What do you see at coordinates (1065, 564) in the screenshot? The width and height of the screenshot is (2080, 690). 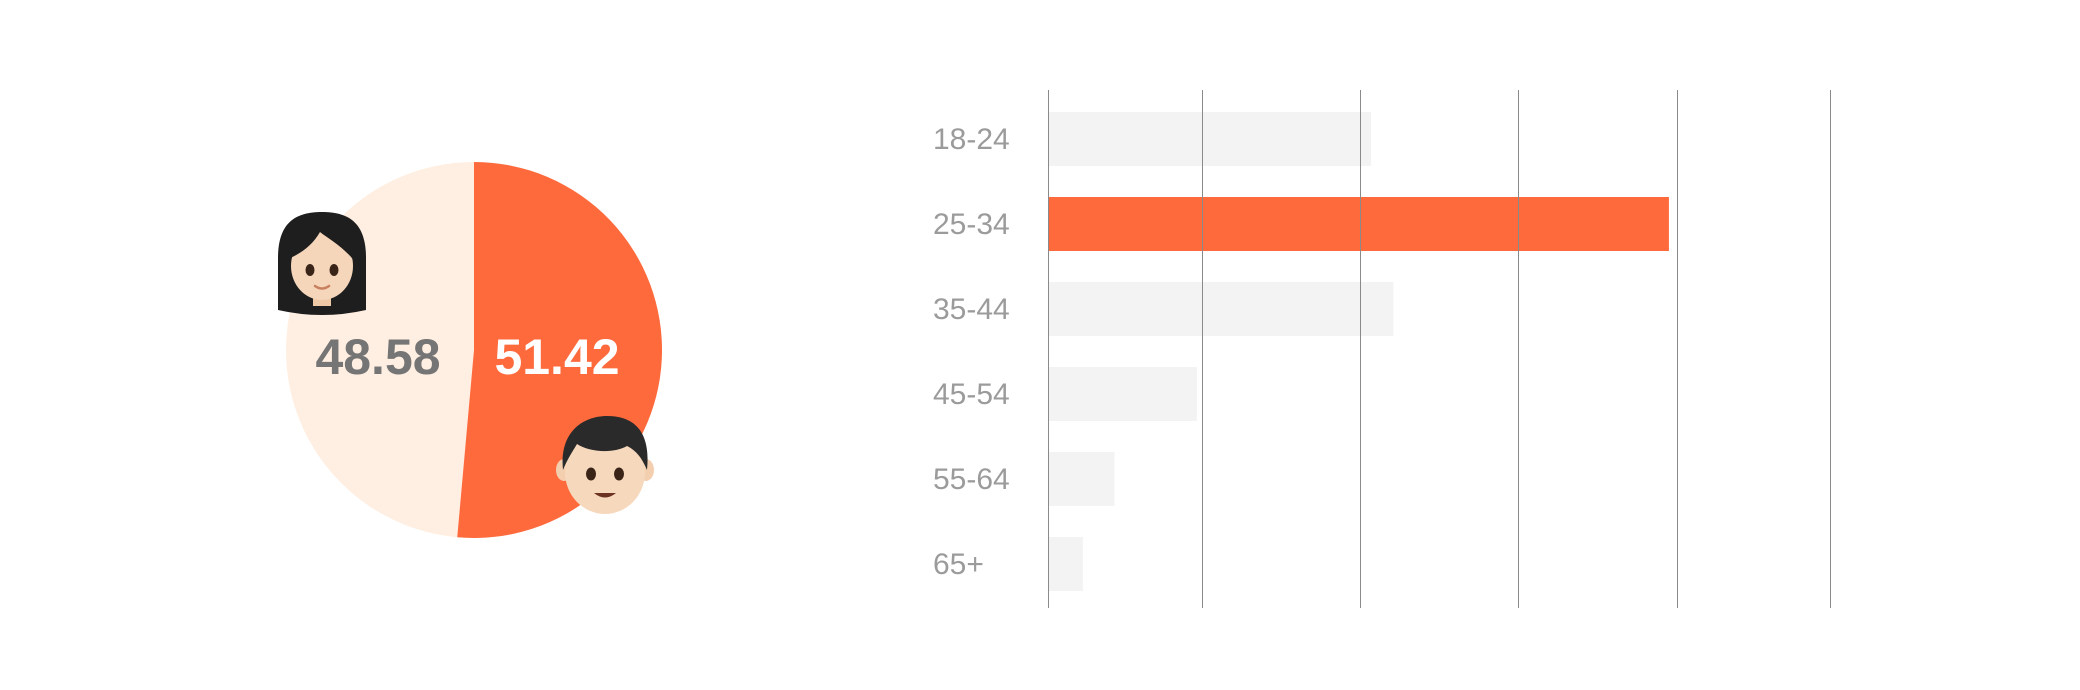 I see `bar-65+` at bounding box center [1065, 564].